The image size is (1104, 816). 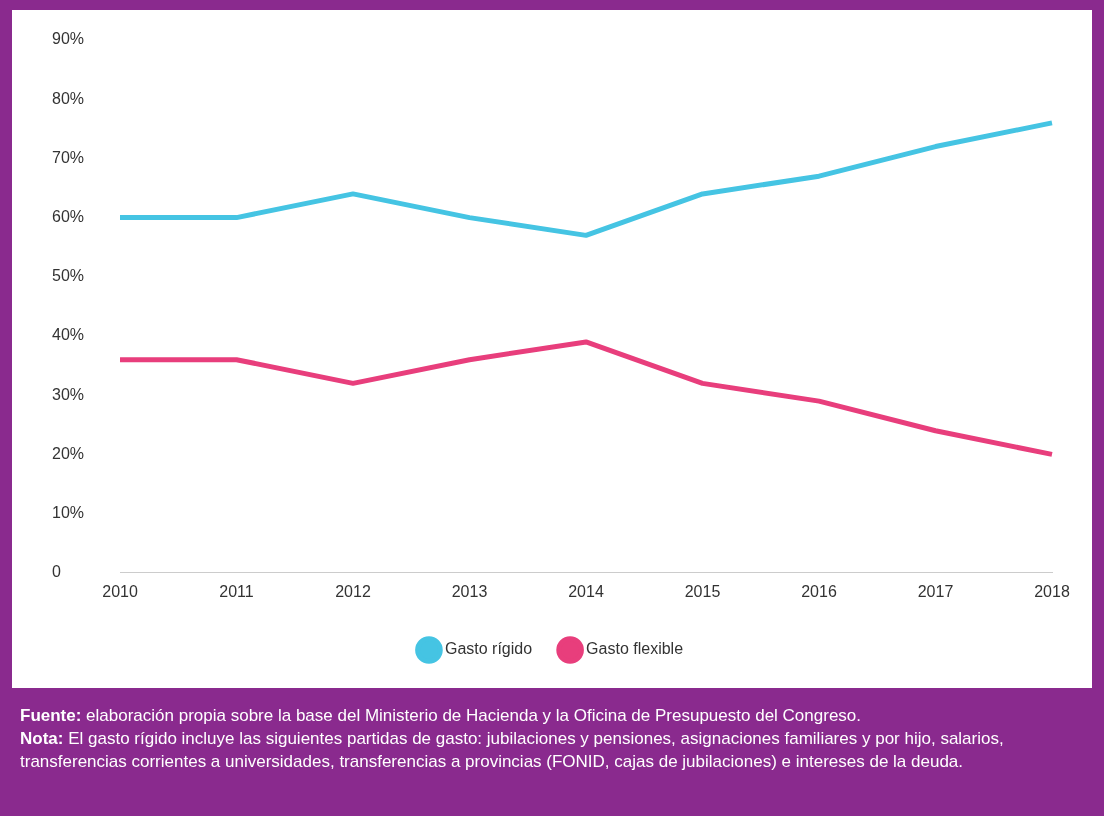 I want to click on y-tick-label: 20%, so click(x=68, y=453).